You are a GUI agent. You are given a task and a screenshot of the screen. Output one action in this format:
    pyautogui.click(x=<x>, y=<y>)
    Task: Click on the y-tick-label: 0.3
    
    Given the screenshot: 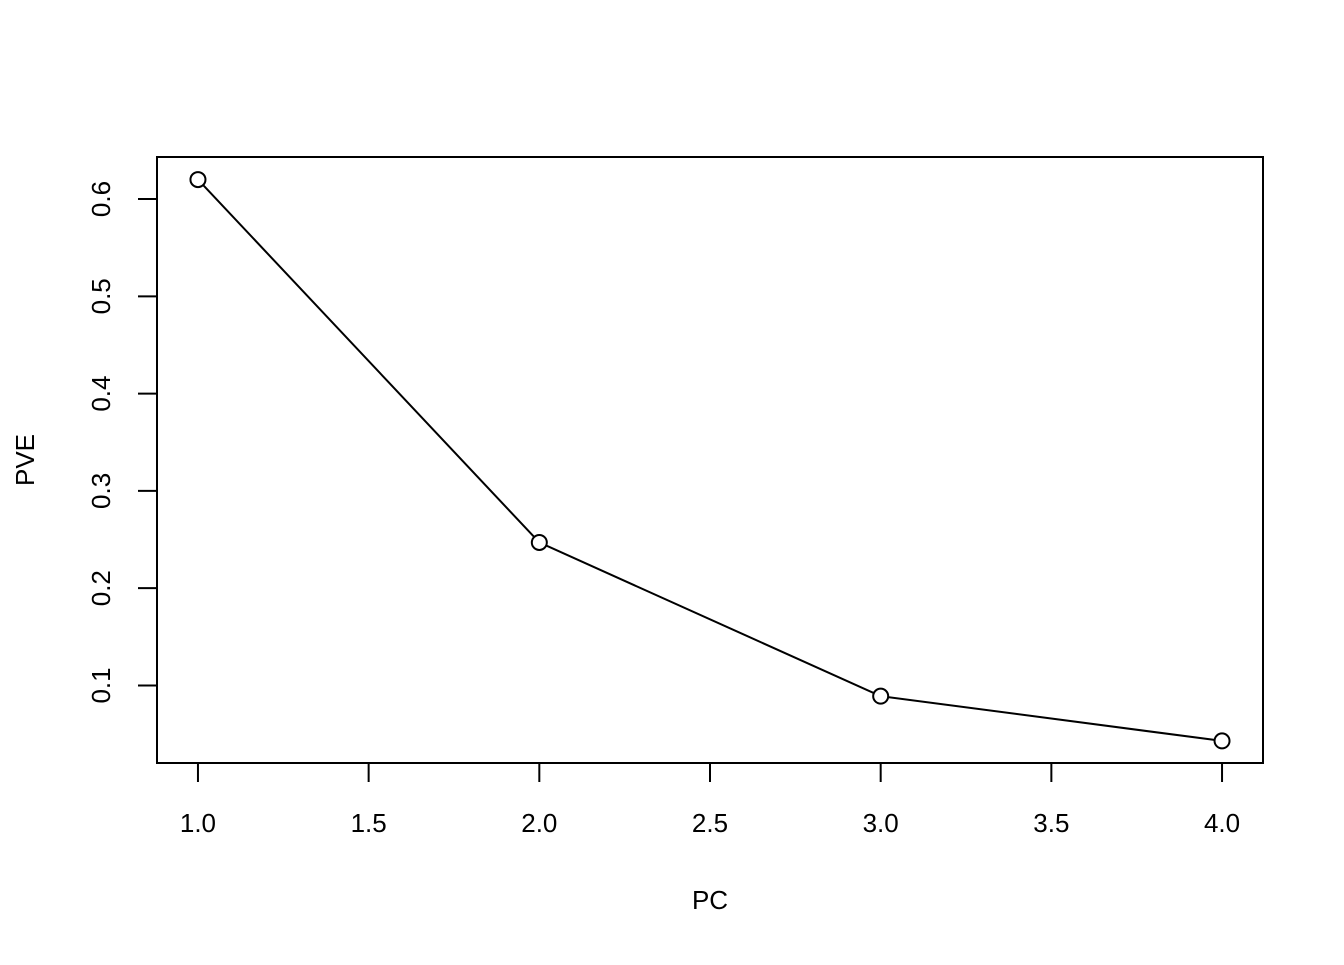 What is the action you would take?
    pyautogui.click(x=101, y=491)
    